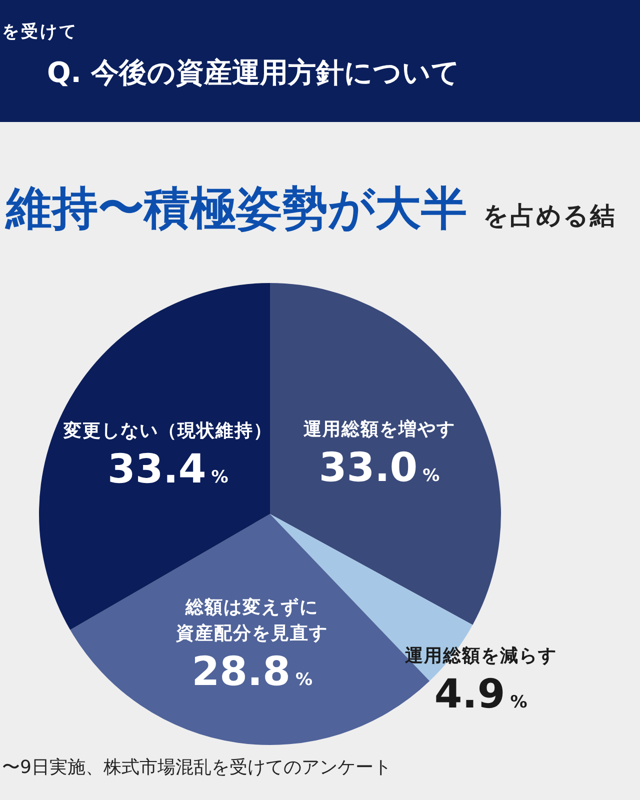  Describe the element at coordinates (549, 216) in the screenshot. I see `text: を占める結` at that location.